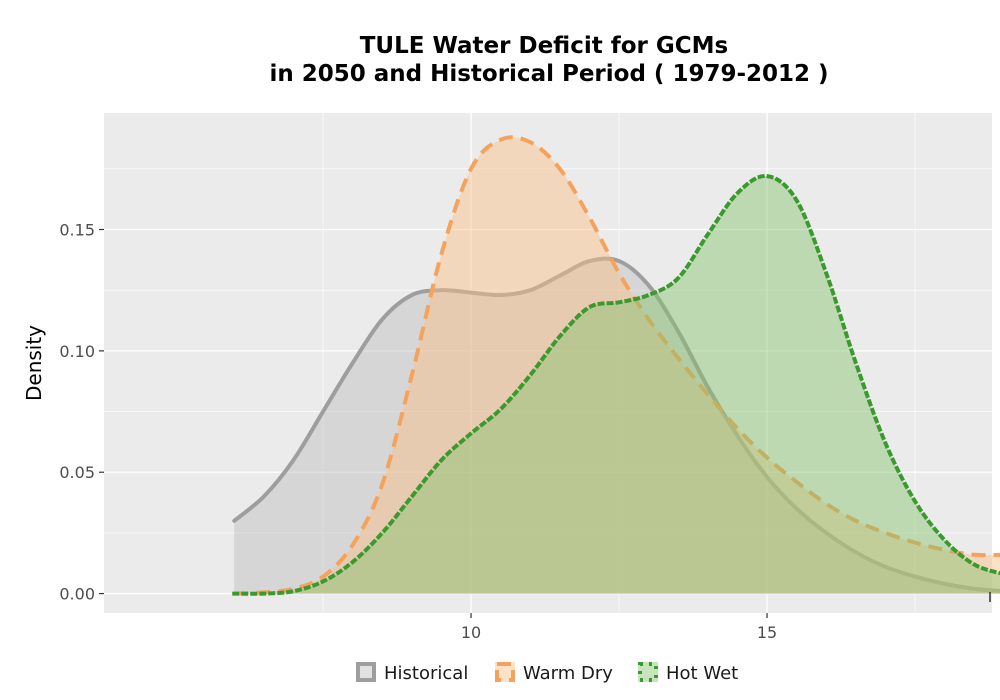 Image resolution: width=1000 pixels, height=700 pixels. Describe the element at coordinates (77, 594) in the screenshot. I see `y-tick-label: 0.00` at that location.